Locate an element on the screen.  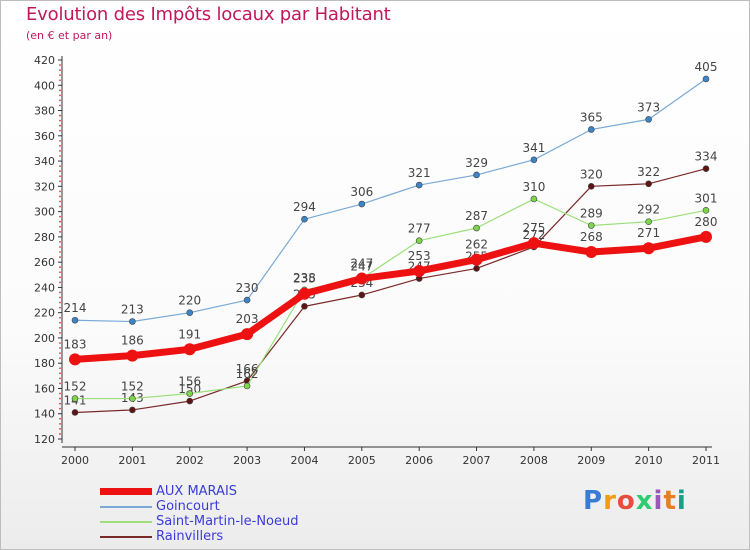
chart-title: Evolution des Impôts locaux par Habitant is located at coordinates (208, 14).